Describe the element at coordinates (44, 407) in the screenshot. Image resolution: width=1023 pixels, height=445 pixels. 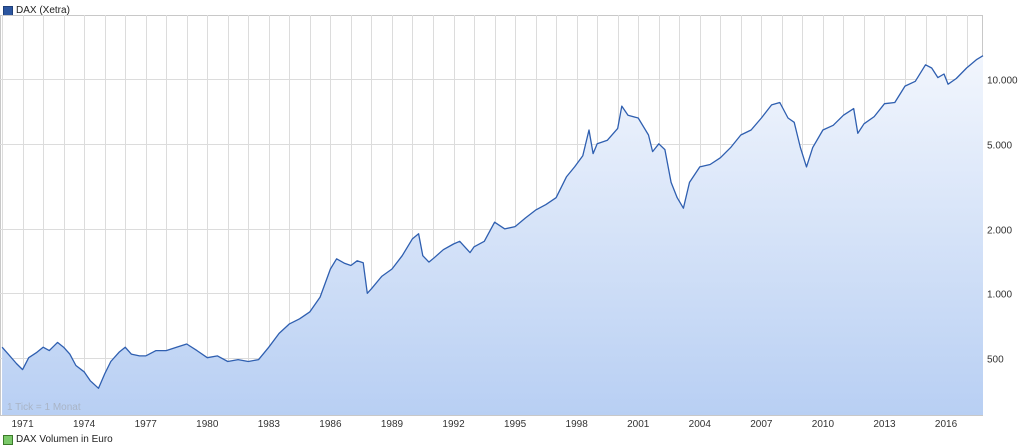
I see `tick-note: 1 Tick = 1 Monat` at that location.